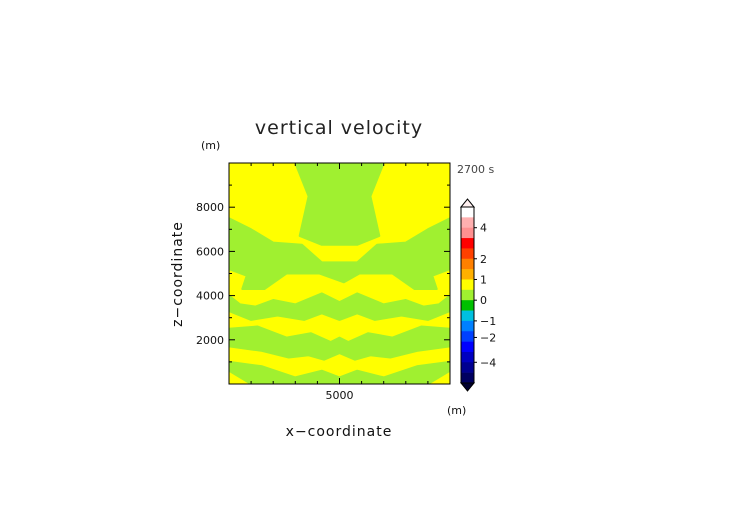 The width and height of the screenshot is (752, 532). Describe the element at coordinates (467, 203) in the screenshot. I see `colorbar-max-arrow` at that location.